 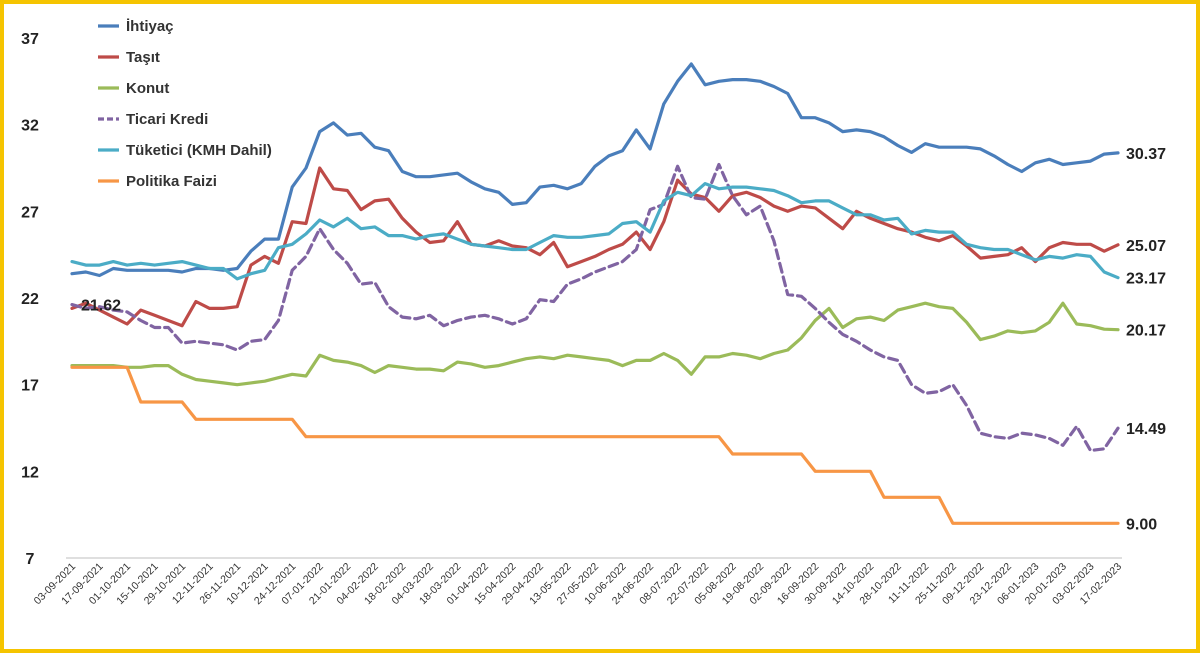 I want to click on y-tick-label-4: 27, so click(x=30, y=212).